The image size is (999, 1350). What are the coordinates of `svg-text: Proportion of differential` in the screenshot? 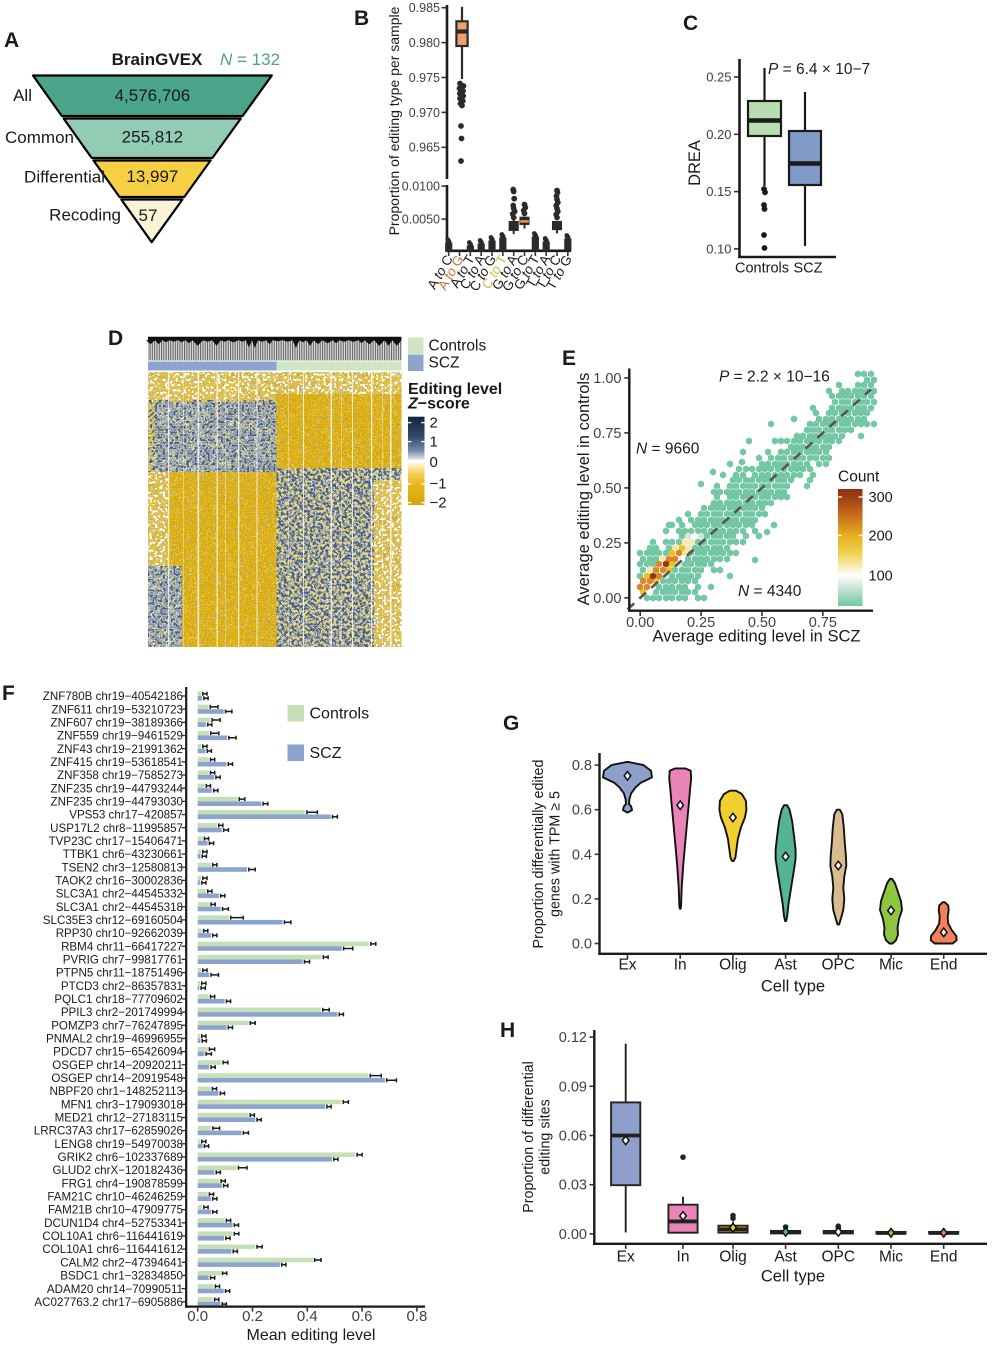 It's located at (529, 1137).